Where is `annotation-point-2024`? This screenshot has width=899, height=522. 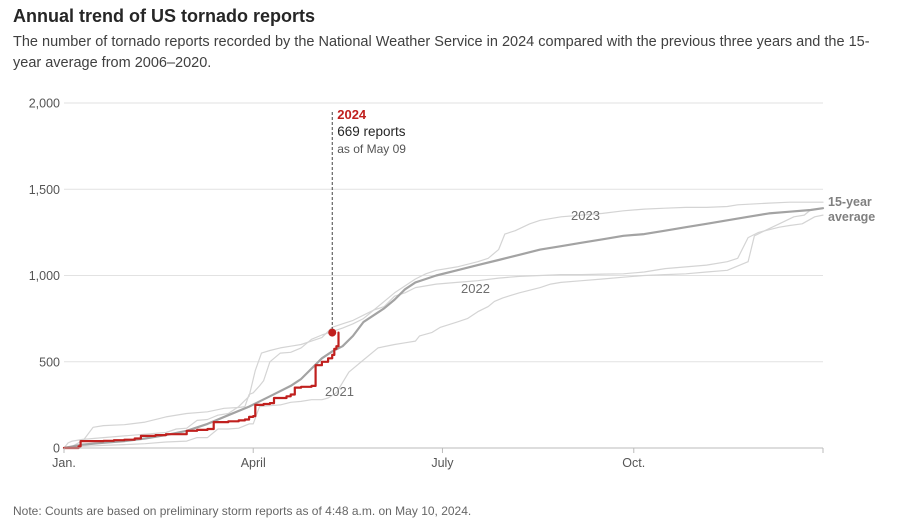 annotation-point-2024 is located at coordinates (332, 332).